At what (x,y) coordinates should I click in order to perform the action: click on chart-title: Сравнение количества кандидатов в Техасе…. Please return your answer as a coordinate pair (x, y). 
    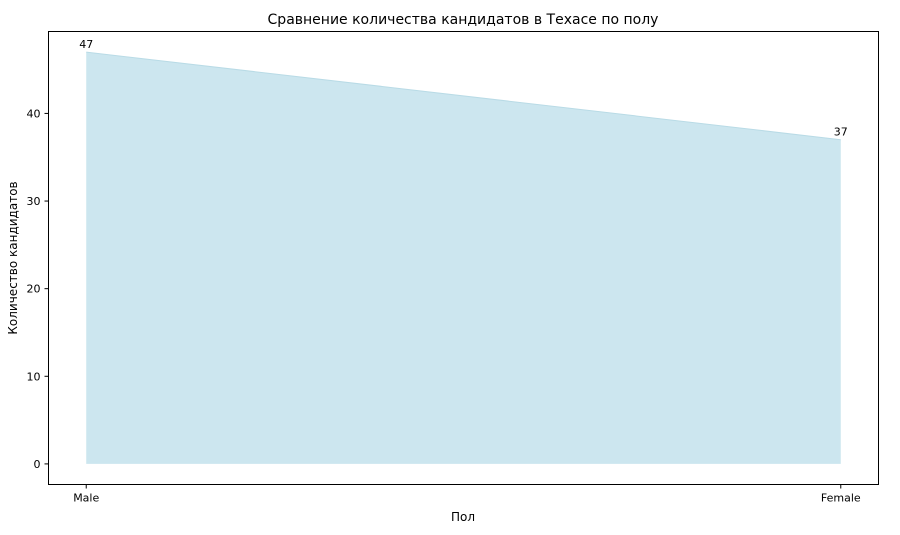
    Looking at the image, I should click on (463, 20).